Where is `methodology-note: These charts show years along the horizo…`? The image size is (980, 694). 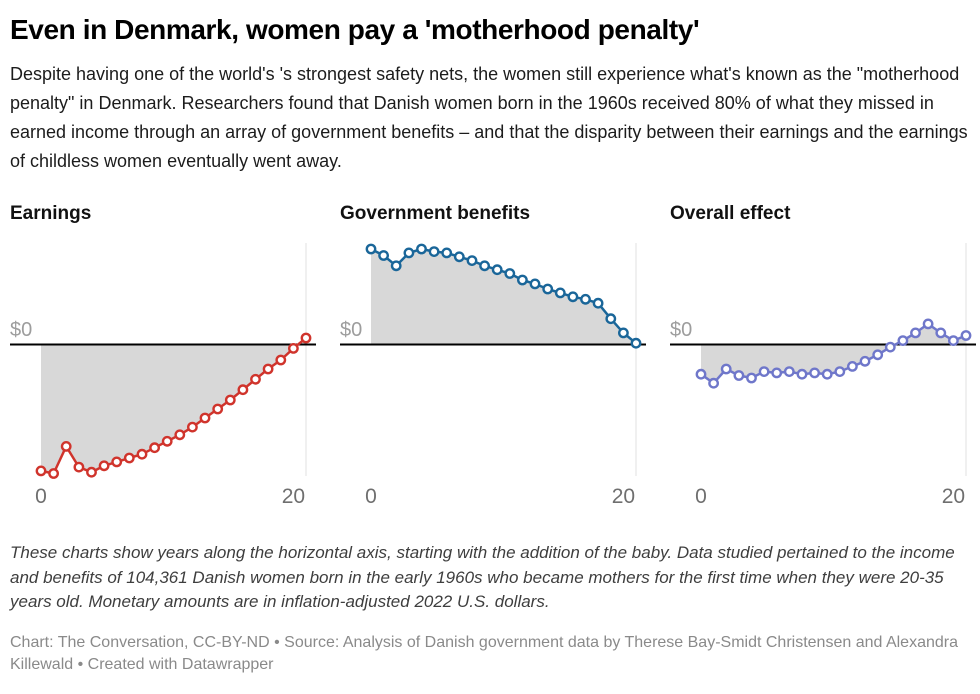
methodology-note: These charts show years along the horizo… is located at coordinates (482, 577).